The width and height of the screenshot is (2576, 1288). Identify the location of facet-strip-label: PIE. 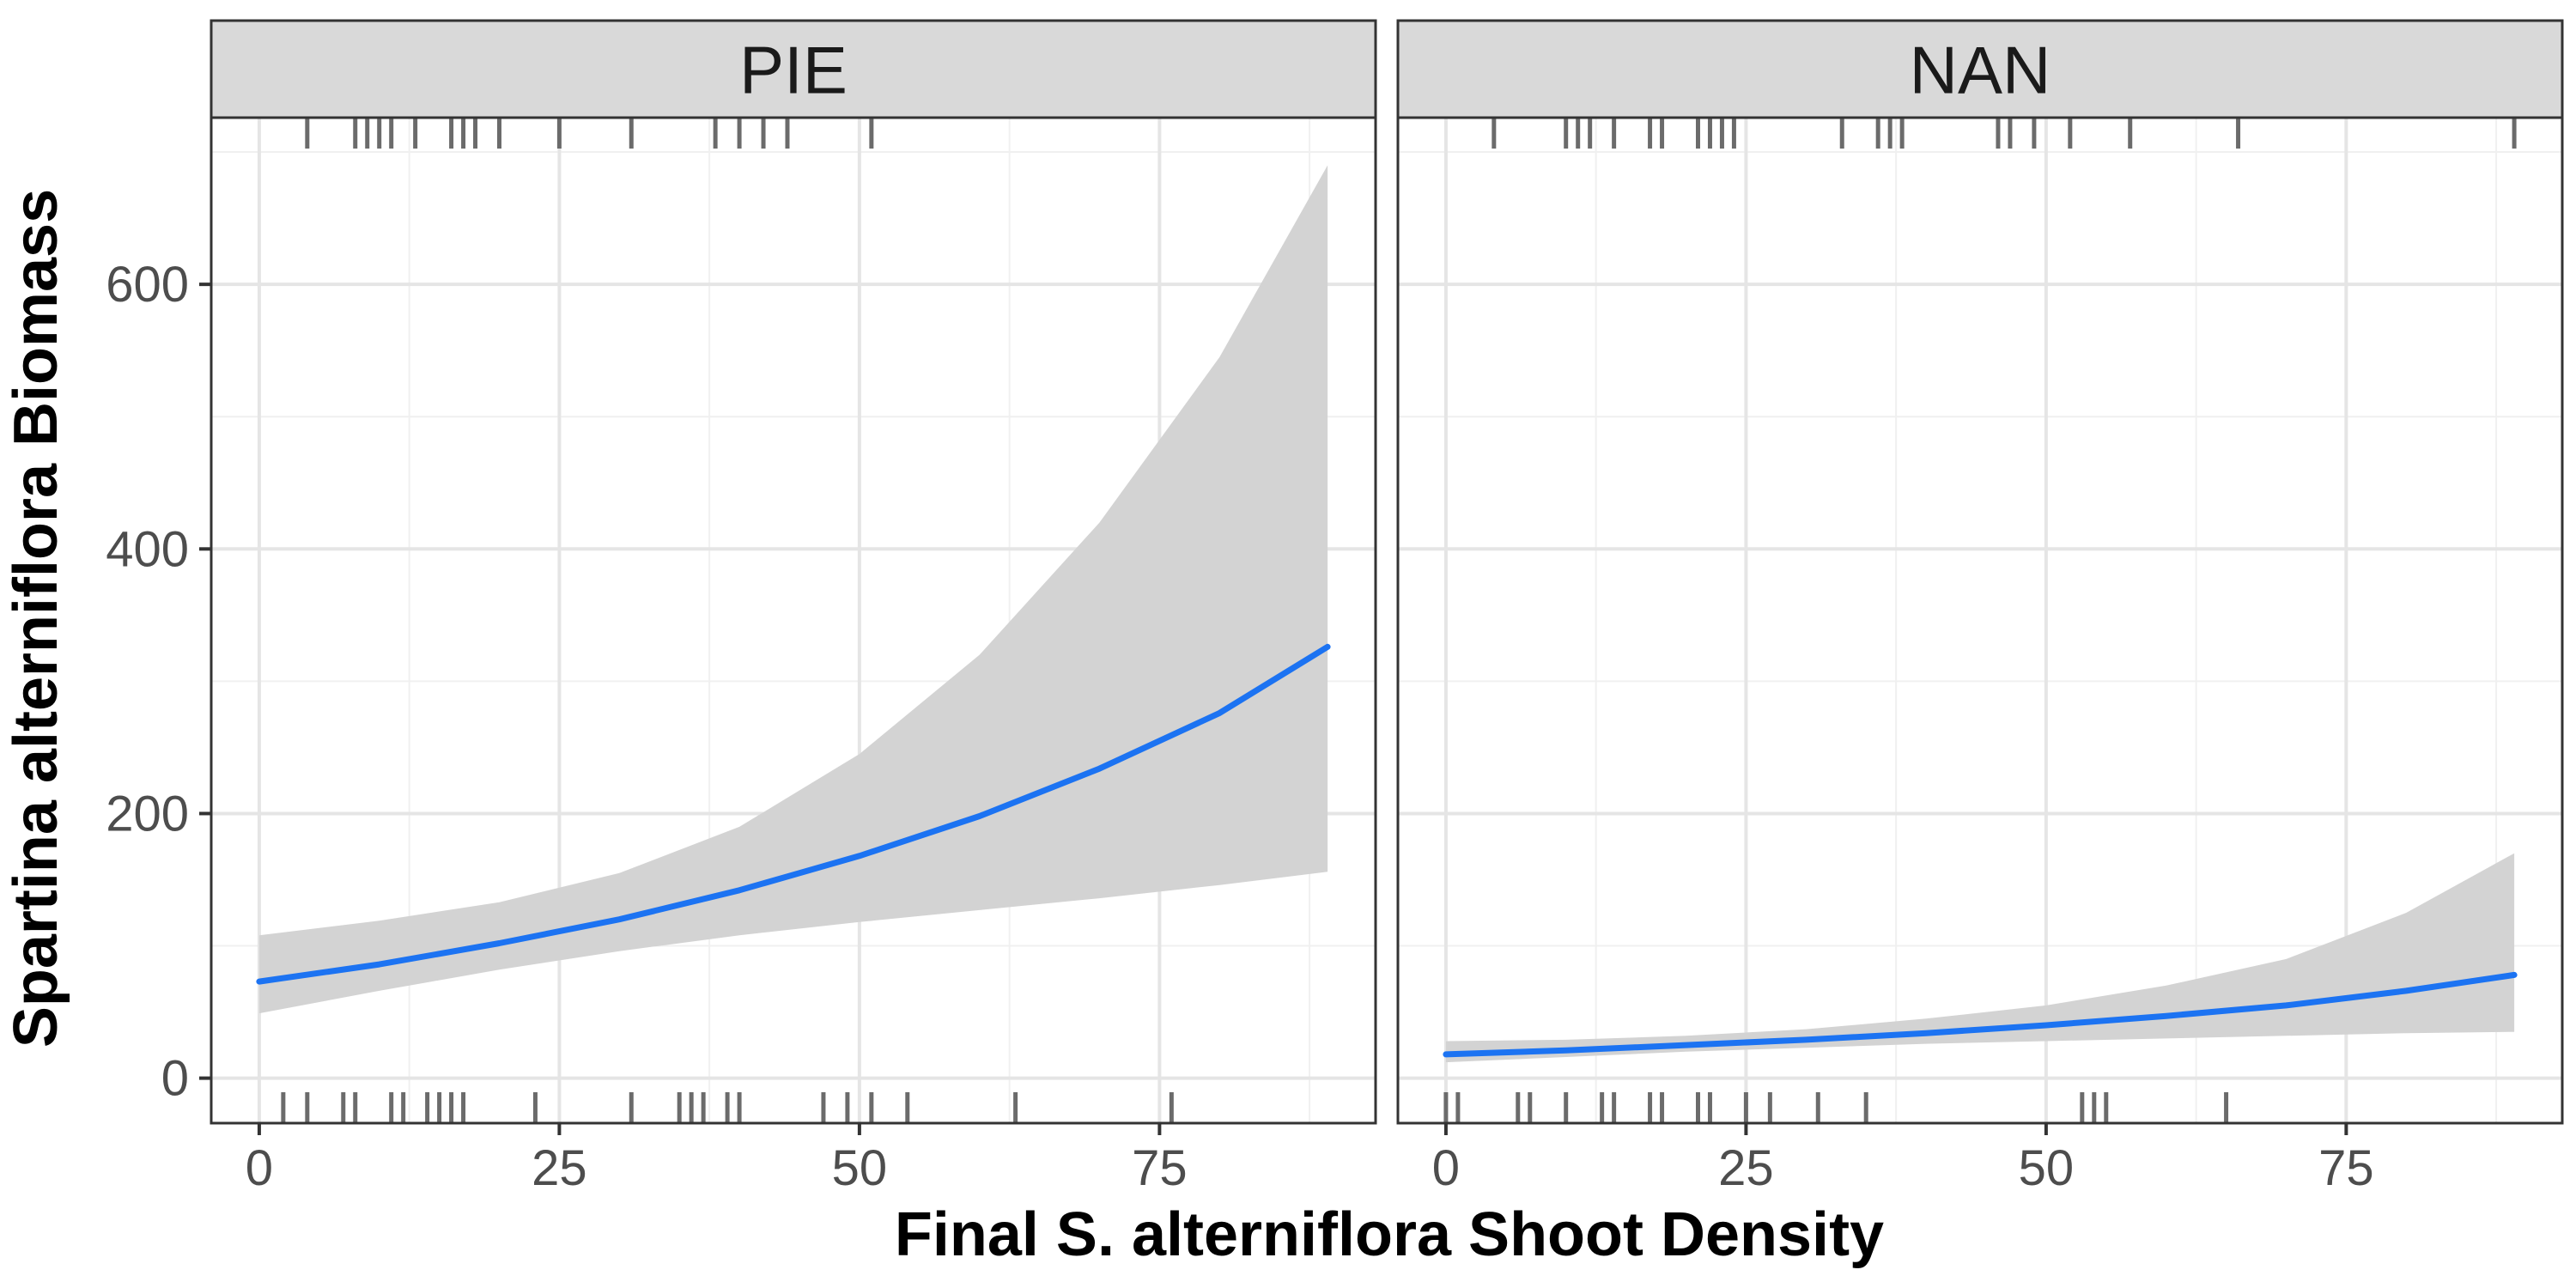
(793, 70).